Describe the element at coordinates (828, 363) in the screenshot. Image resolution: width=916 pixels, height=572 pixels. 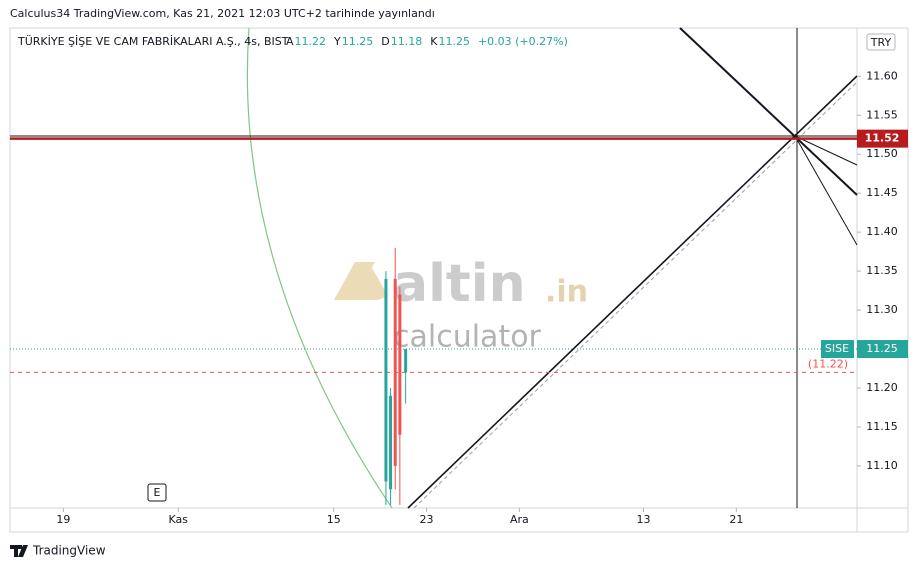
I see `level-label: (11.22)` at that location.